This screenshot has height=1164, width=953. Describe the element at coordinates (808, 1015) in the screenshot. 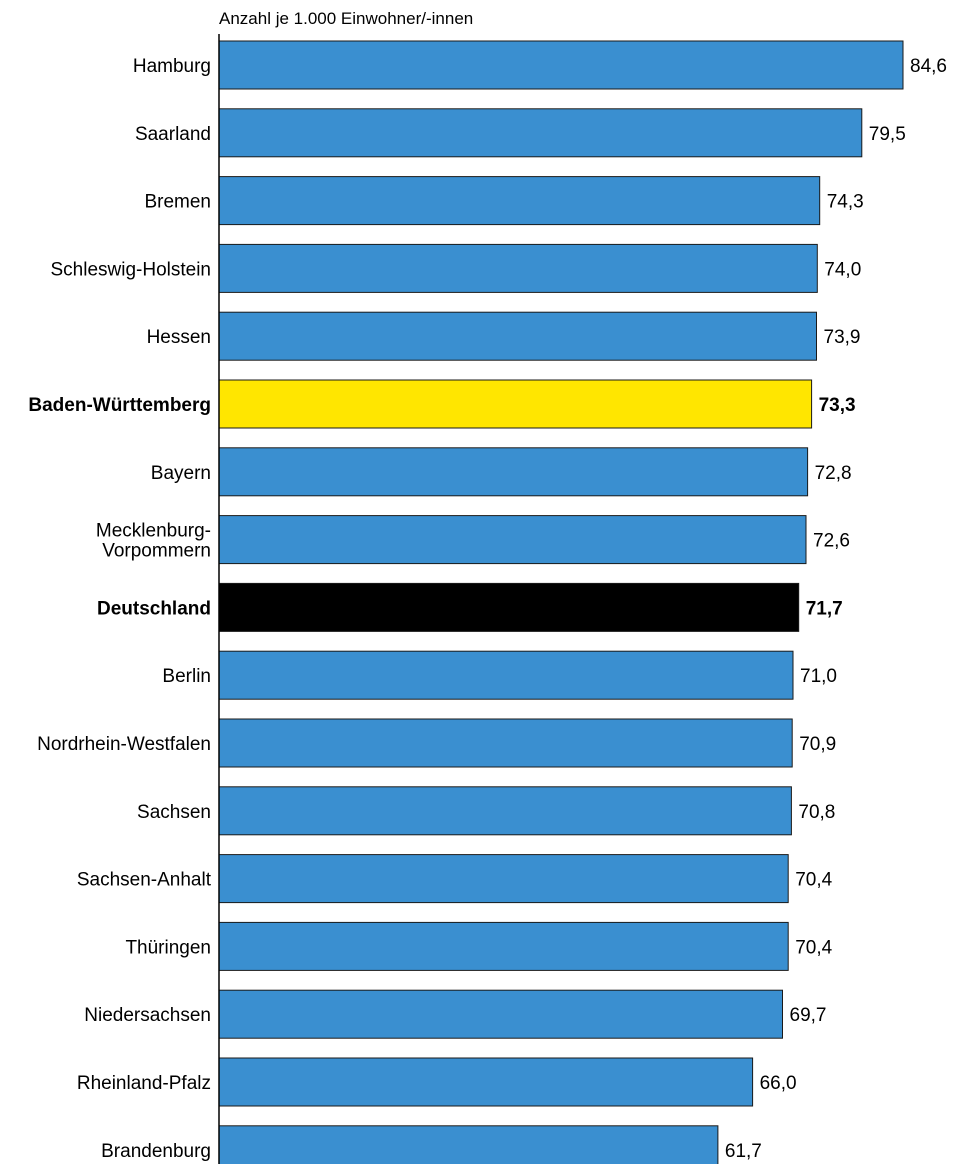

I see `value-label: 69,7` at that location.